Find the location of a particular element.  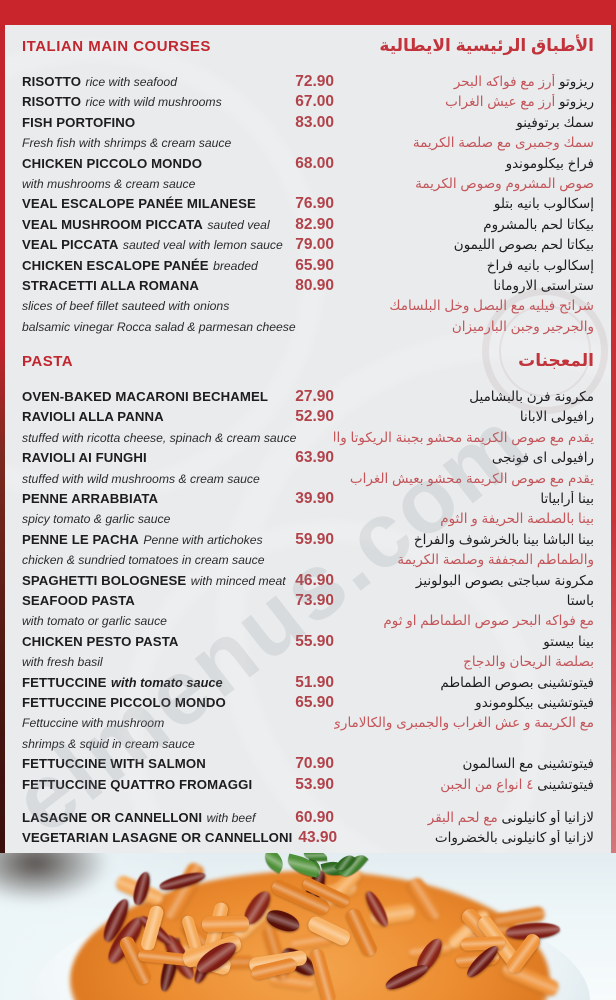

item-name-en: VEAL PICCATA is located at coordinates (70, 245).